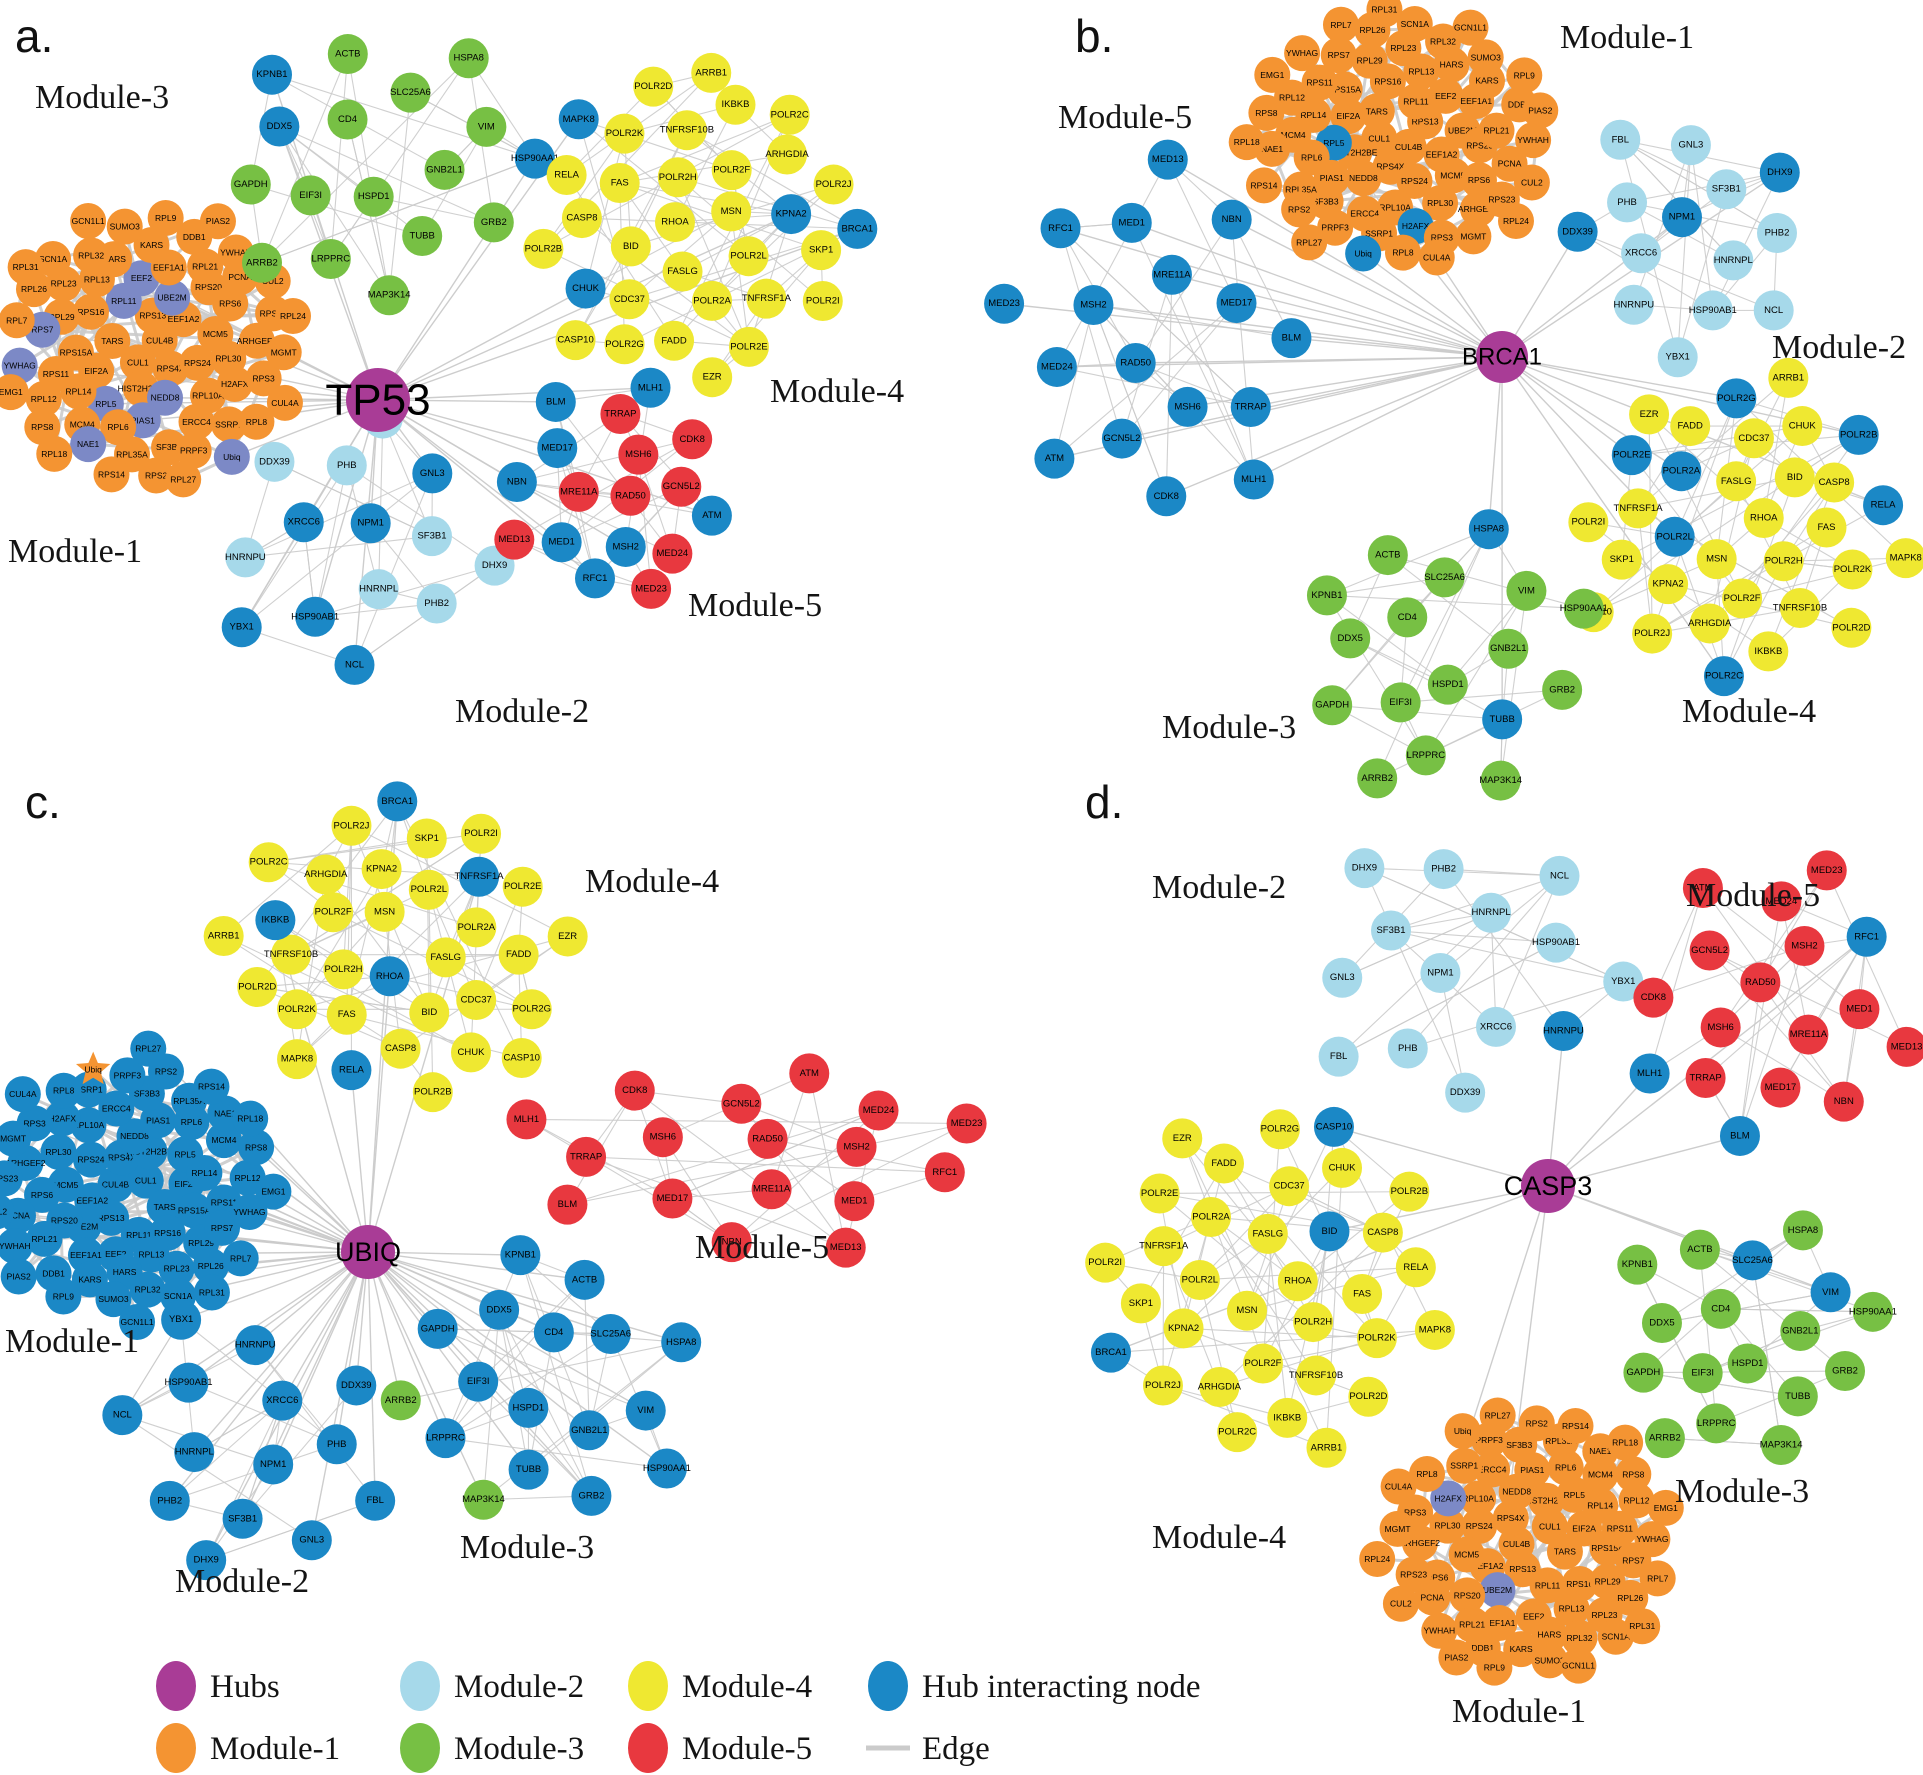 The height and width of the screenshot is (1775, 1923). What do you see at coordinates (528, 1407) in the screenshot?
I see `node-label: HSPD1` at bounding box center [528, 1407].